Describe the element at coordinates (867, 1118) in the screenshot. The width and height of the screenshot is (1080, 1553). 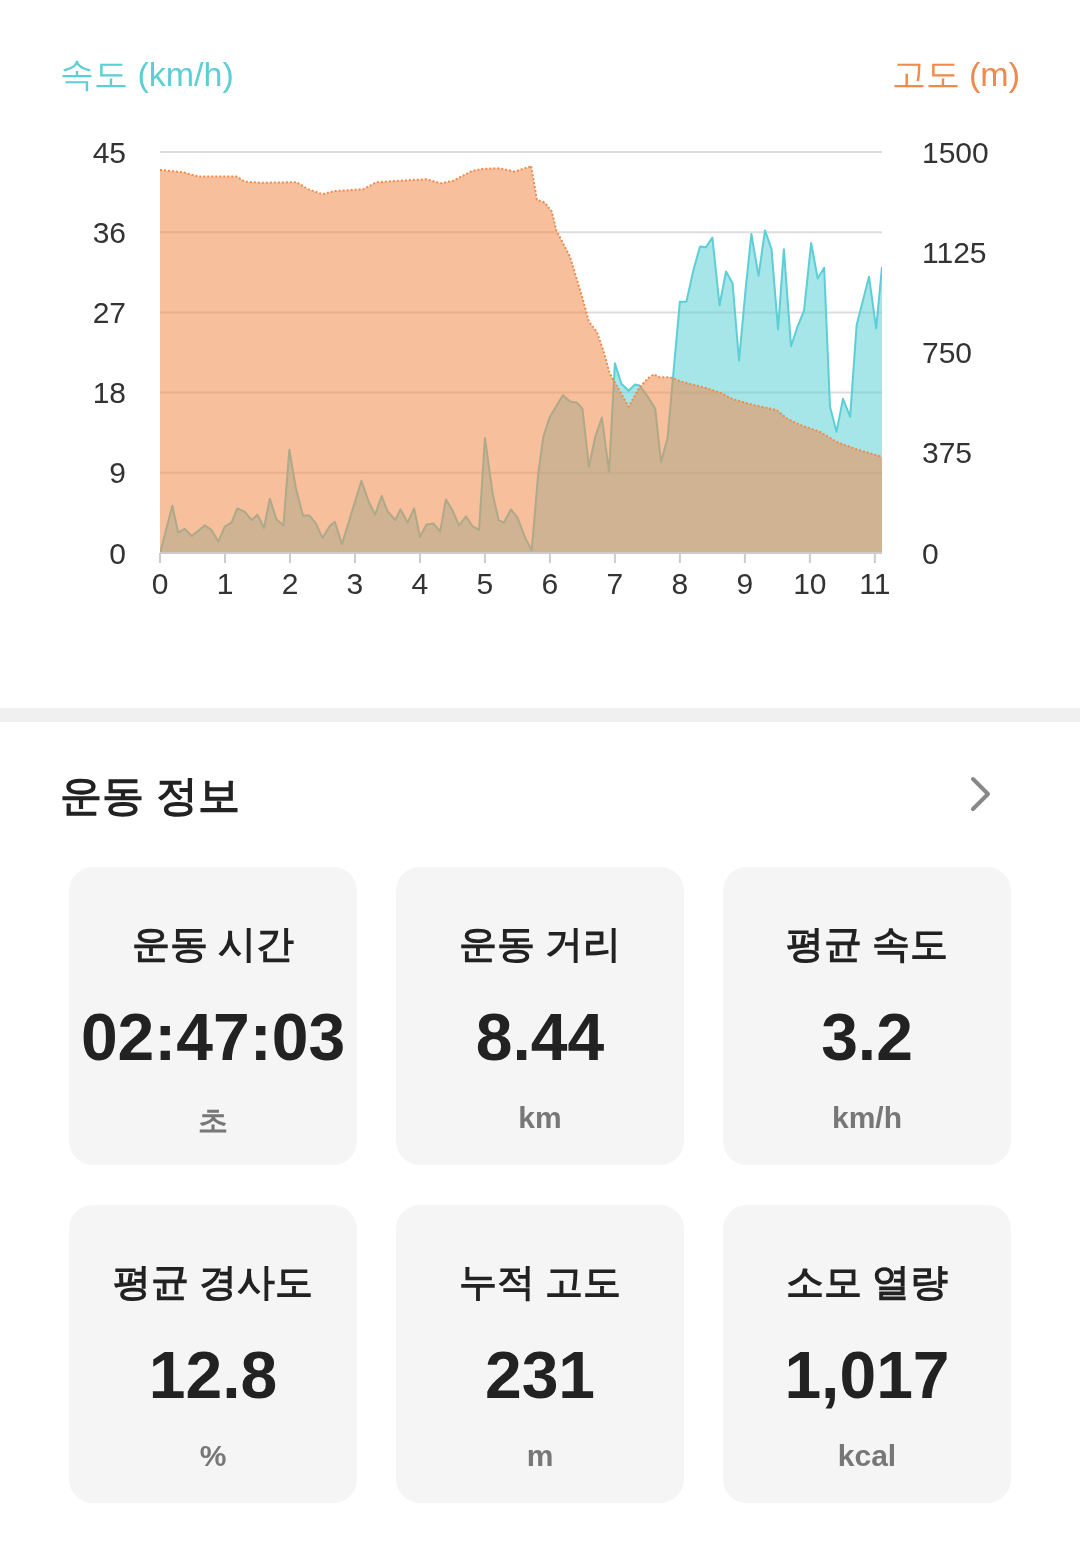
I see `text: km/h` at that location.